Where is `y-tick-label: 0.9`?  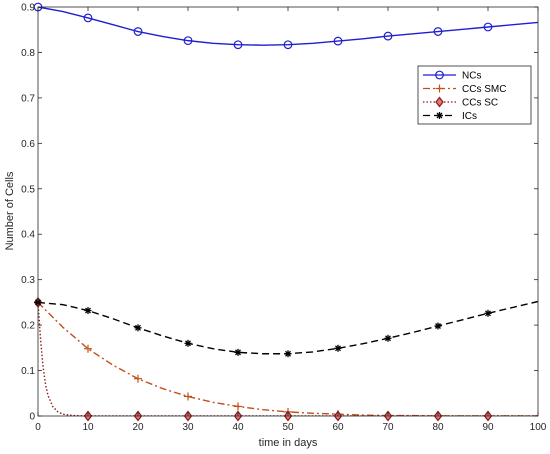 y-tick-label: 0.9 is located at coordinates (28, 8).